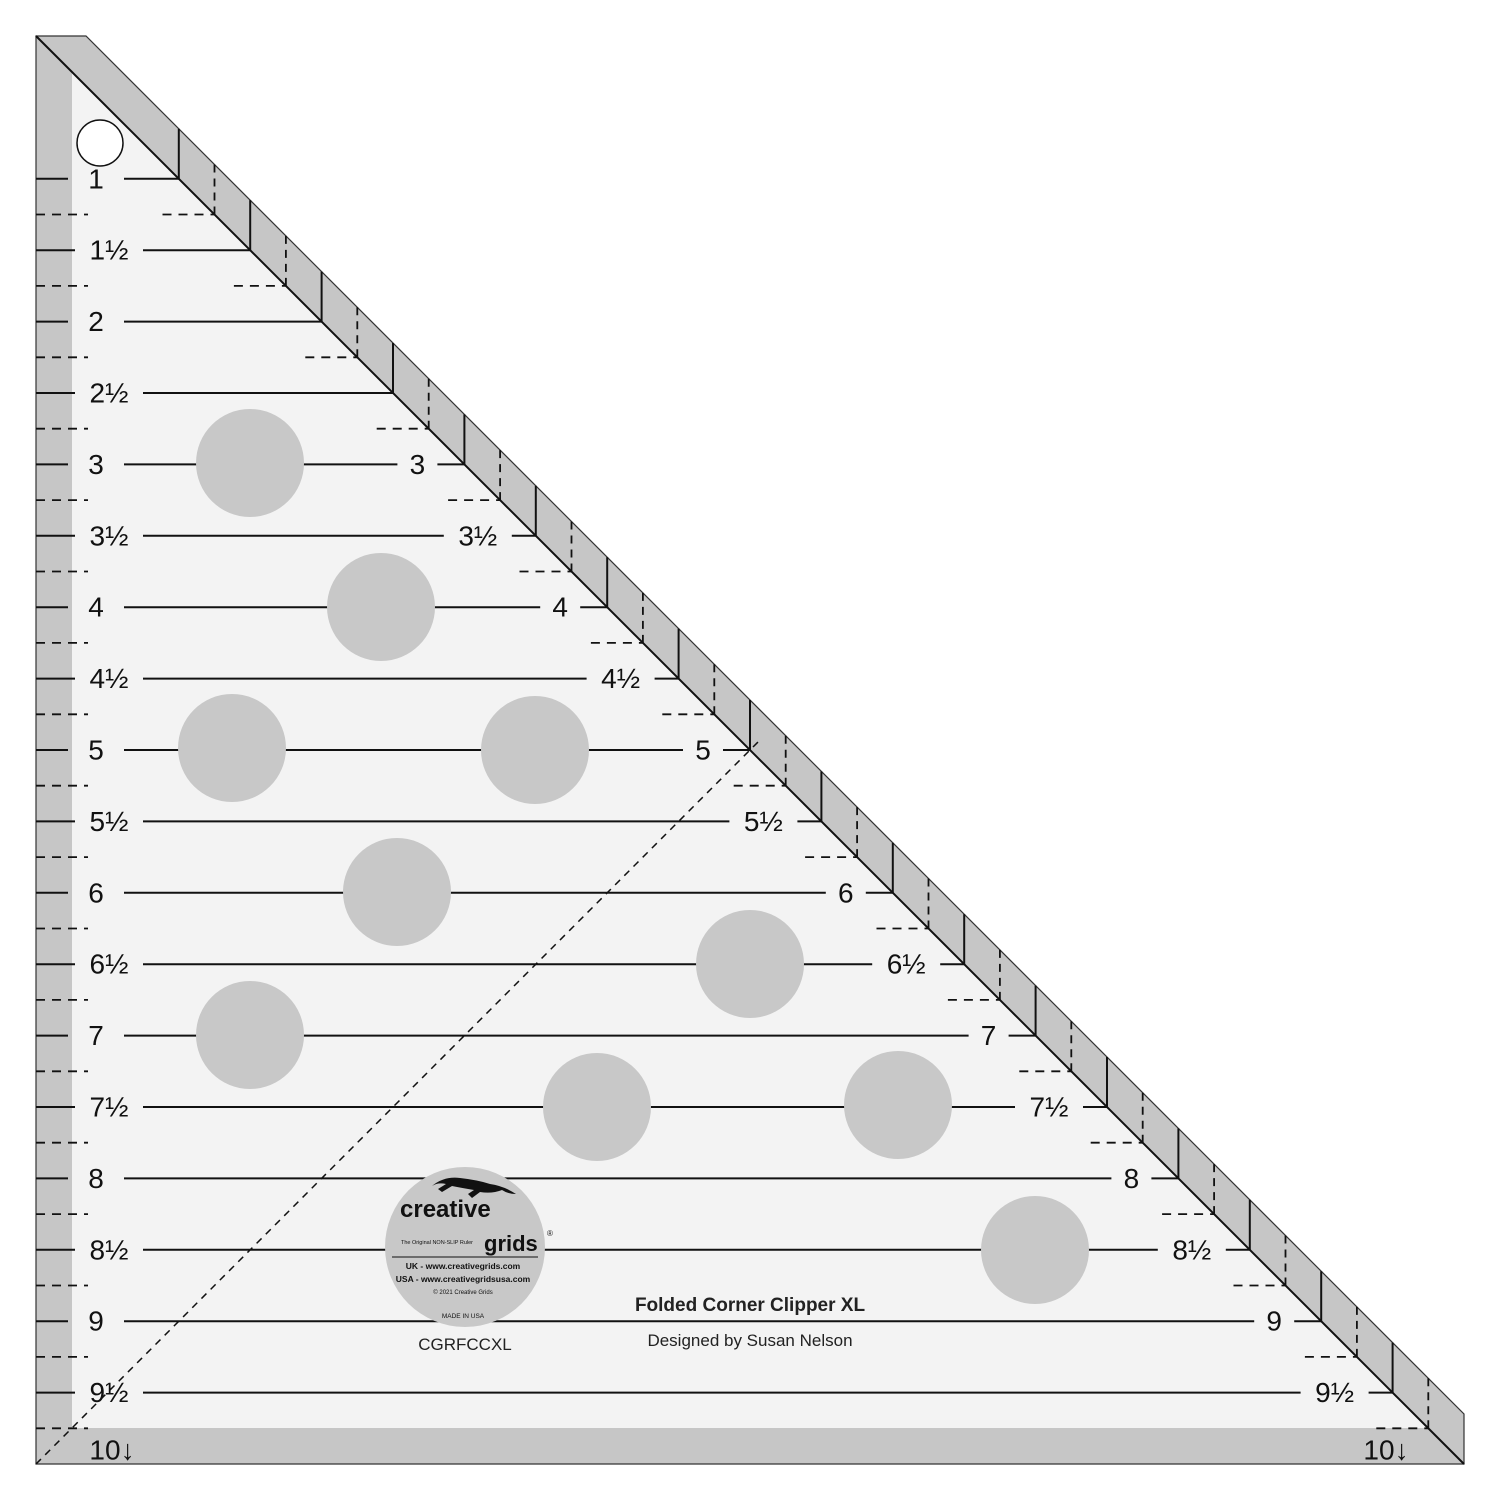  Describe the element at coordinates (474, 1187) in the screenshot. I see `fox-icon` at that location.